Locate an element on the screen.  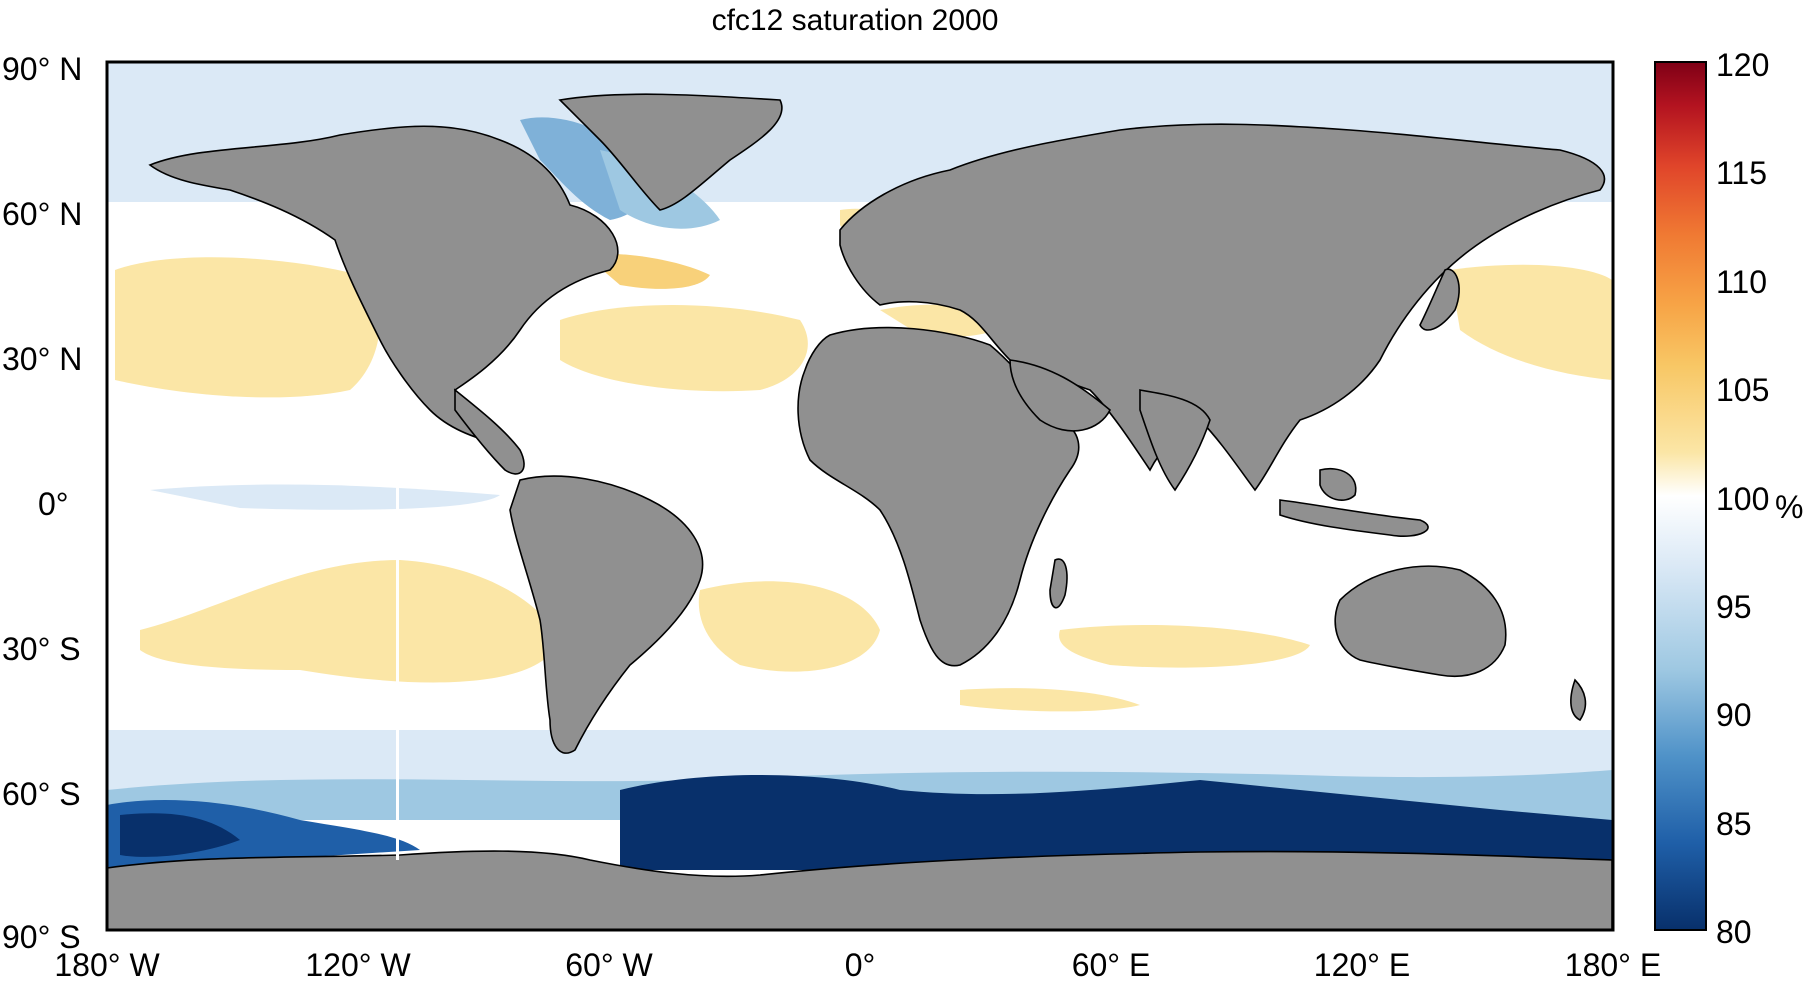
y-tick-60s: 60° S is located at coordinates (41, 794).